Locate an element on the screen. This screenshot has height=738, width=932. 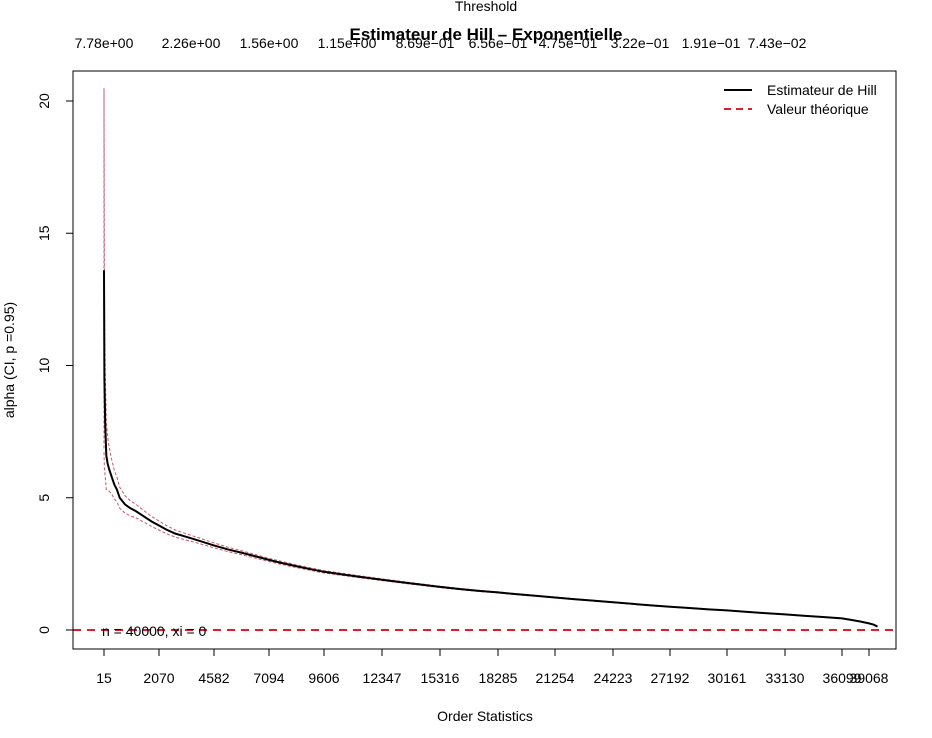
x-tick-label: 36099 is located at coordinates (842, 678).